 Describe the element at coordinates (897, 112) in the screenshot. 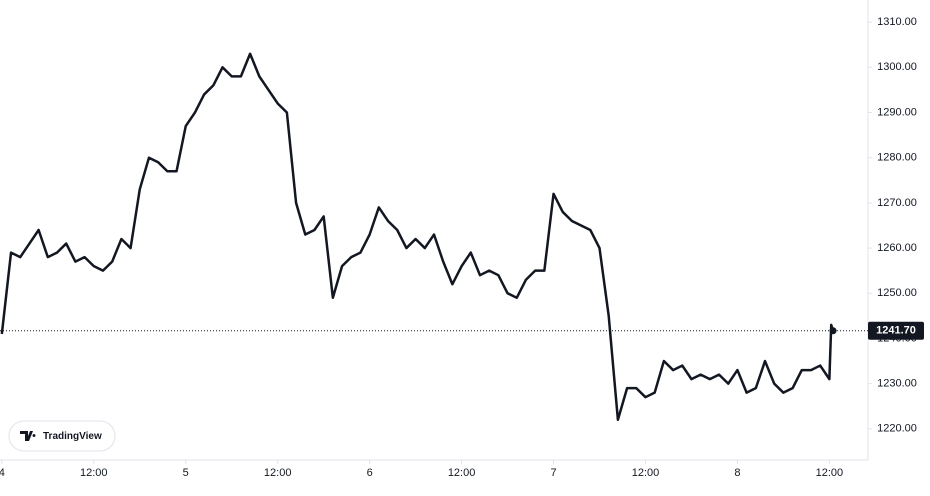

I see `y-tick-label: 1290.00` at that location.